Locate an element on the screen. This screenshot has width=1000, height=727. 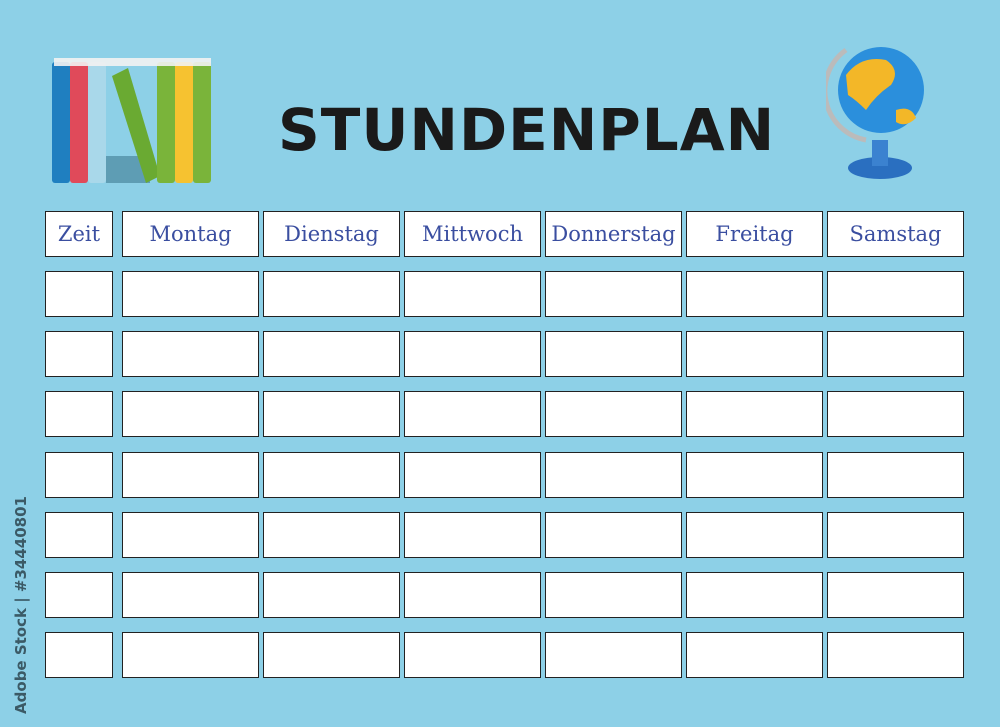
column-header-mittwoch: Mittwoch is located at coordinates (472, 234).